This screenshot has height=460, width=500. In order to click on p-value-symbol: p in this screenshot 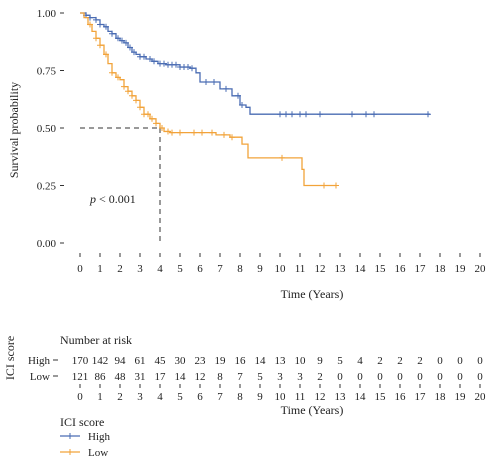, I will do `click(92, 199)`.